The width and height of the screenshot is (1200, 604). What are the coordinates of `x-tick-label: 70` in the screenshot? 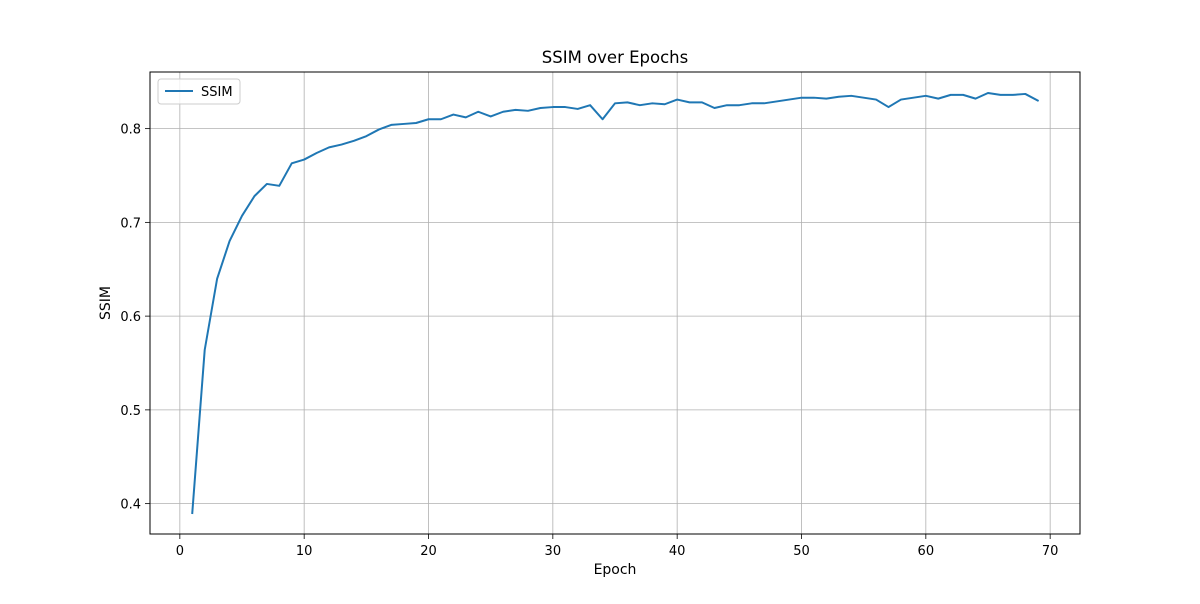 It's located at (1050, 551).